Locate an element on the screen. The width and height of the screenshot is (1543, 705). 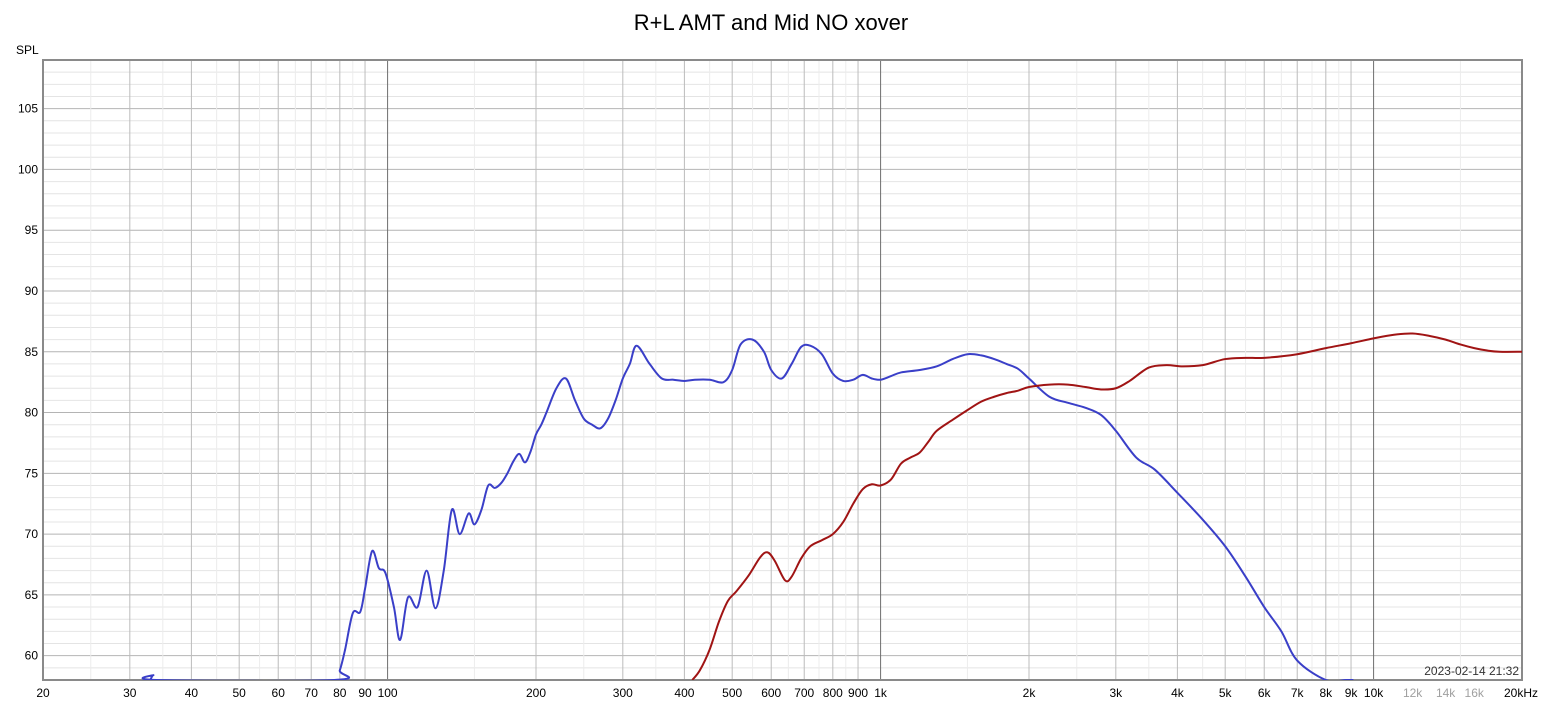
y-tick-label: 85 is located at coordinates (32, 352).